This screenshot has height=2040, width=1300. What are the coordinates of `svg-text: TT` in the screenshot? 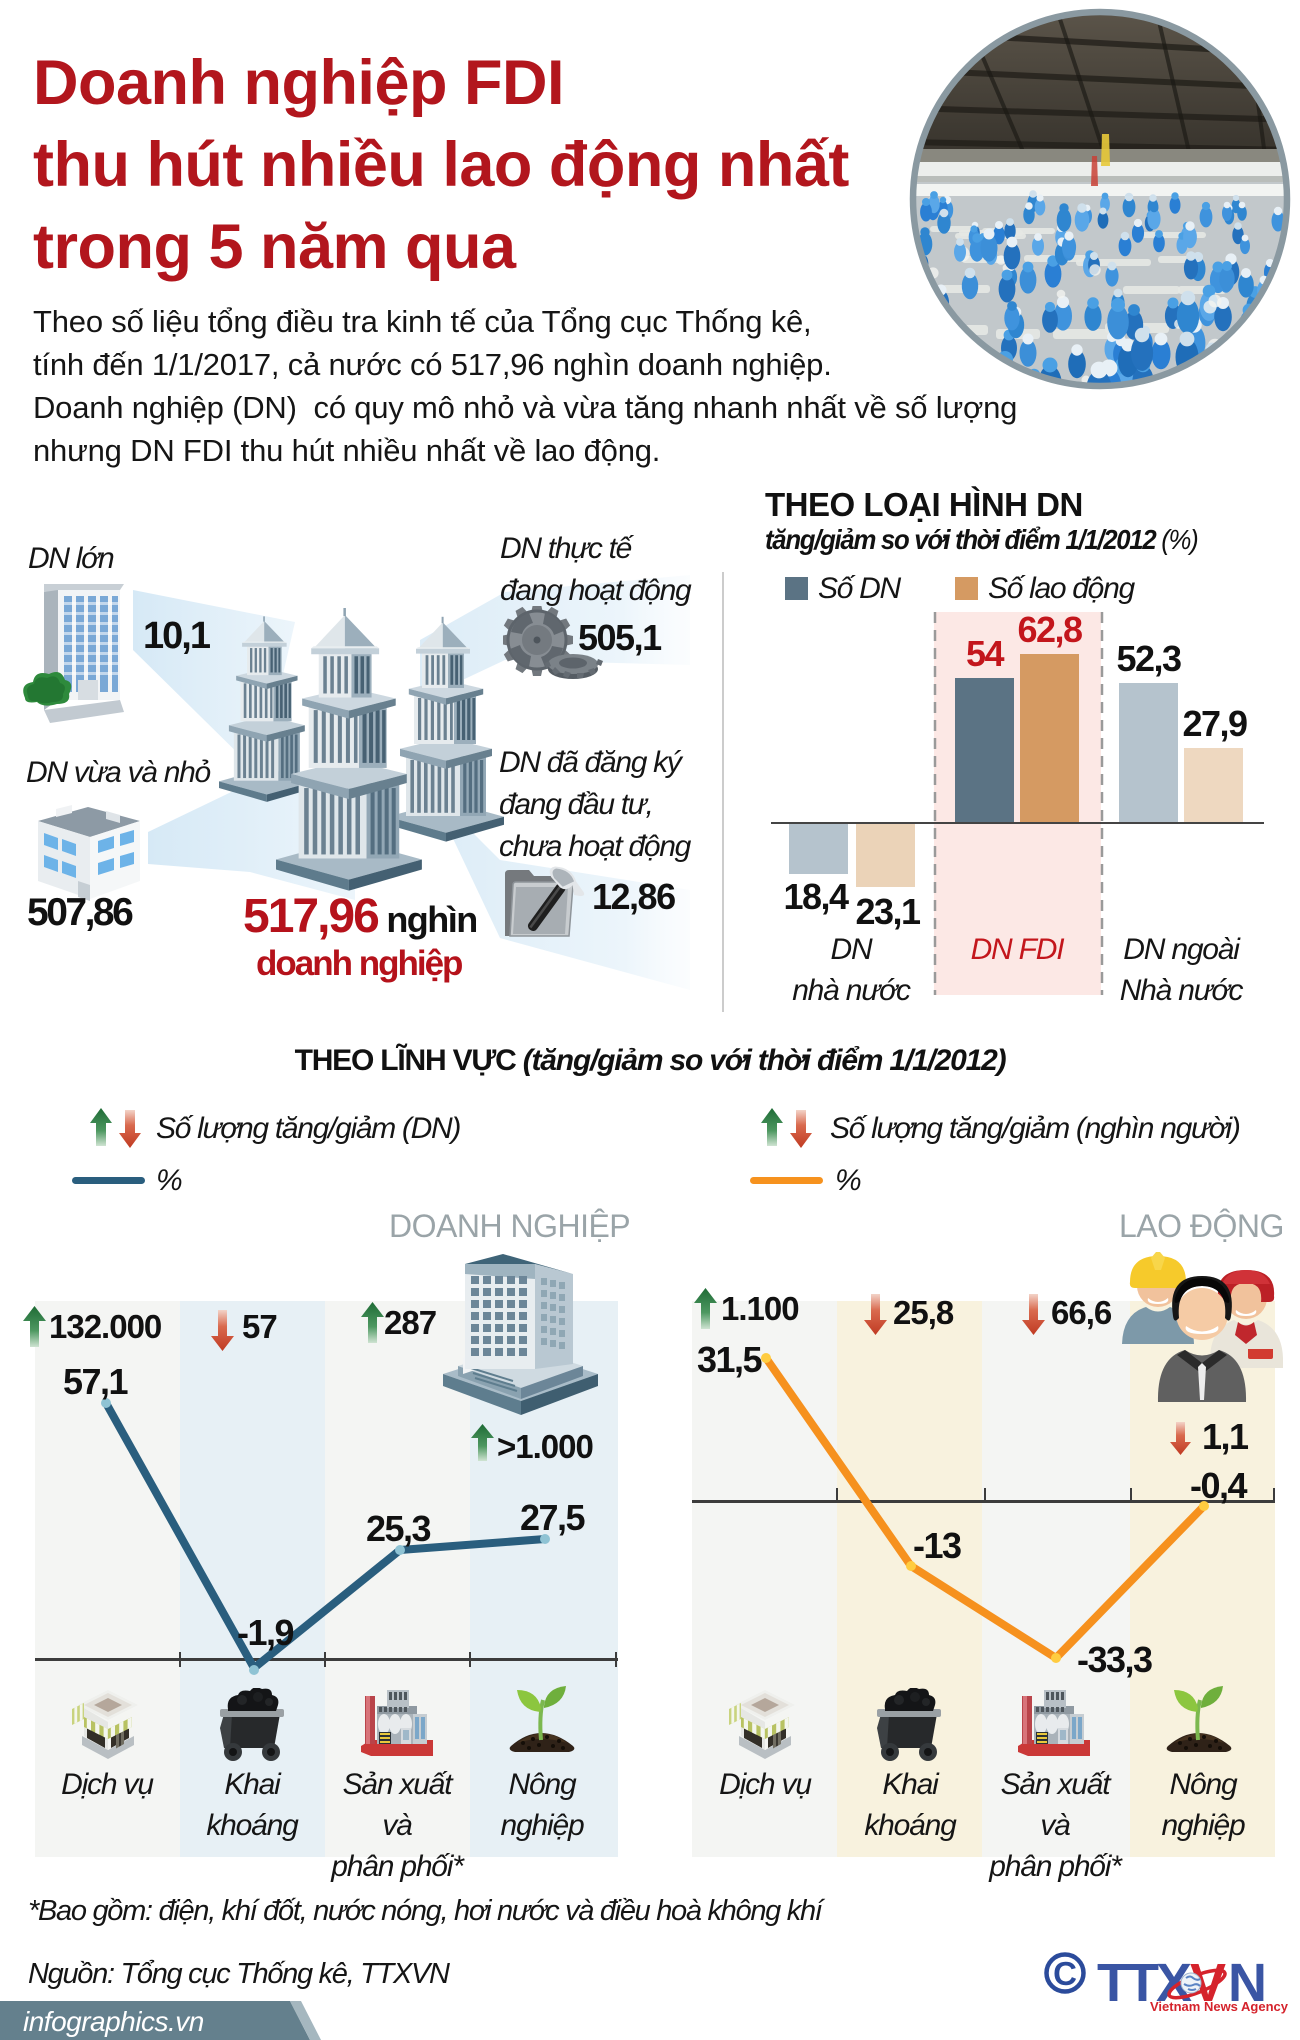 It's located at (1128, 1983).